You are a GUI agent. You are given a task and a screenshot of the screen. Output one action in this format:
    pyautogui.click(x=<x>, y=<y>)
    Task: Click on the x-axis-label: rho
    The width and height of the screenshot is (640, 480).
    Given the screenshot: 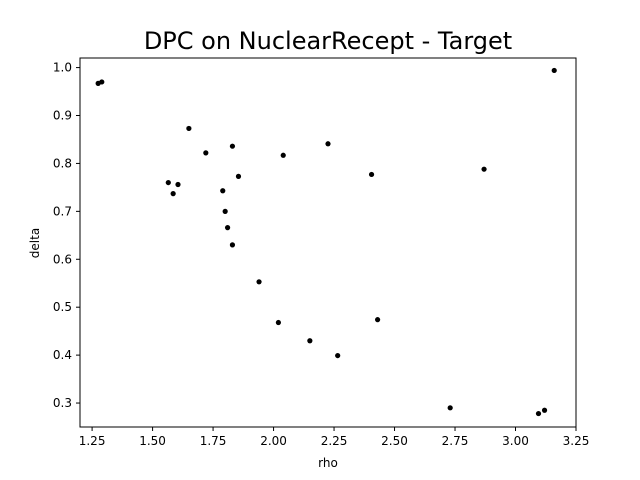 What is the action you would take?
    pyautogui.click(x=328, y=463)
    